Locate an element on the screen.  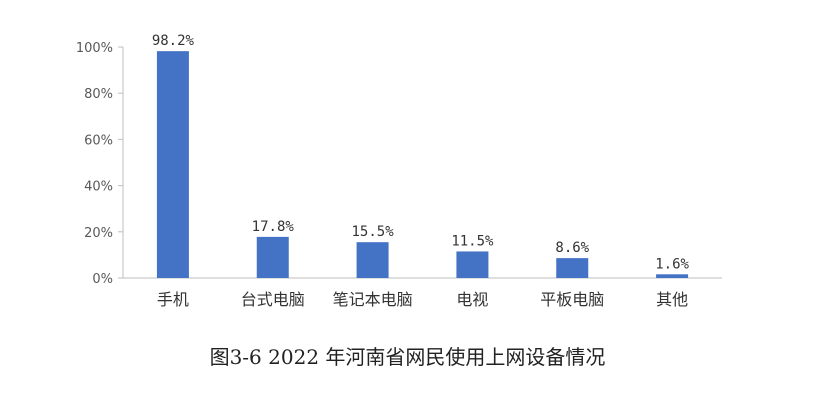
y-tick-label: 80% is located at coordinates (98, 94).